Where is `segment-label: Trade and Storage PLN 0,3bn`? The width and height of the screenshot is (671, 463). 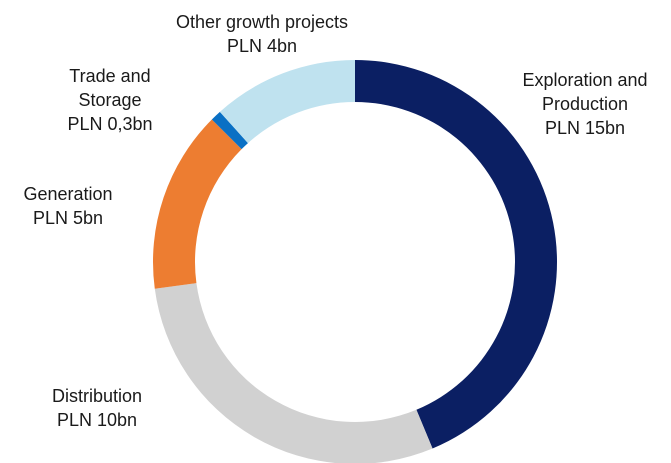
segment-label: Trade and Storage PLN 0,3bn is located at coordinates (110, 100).